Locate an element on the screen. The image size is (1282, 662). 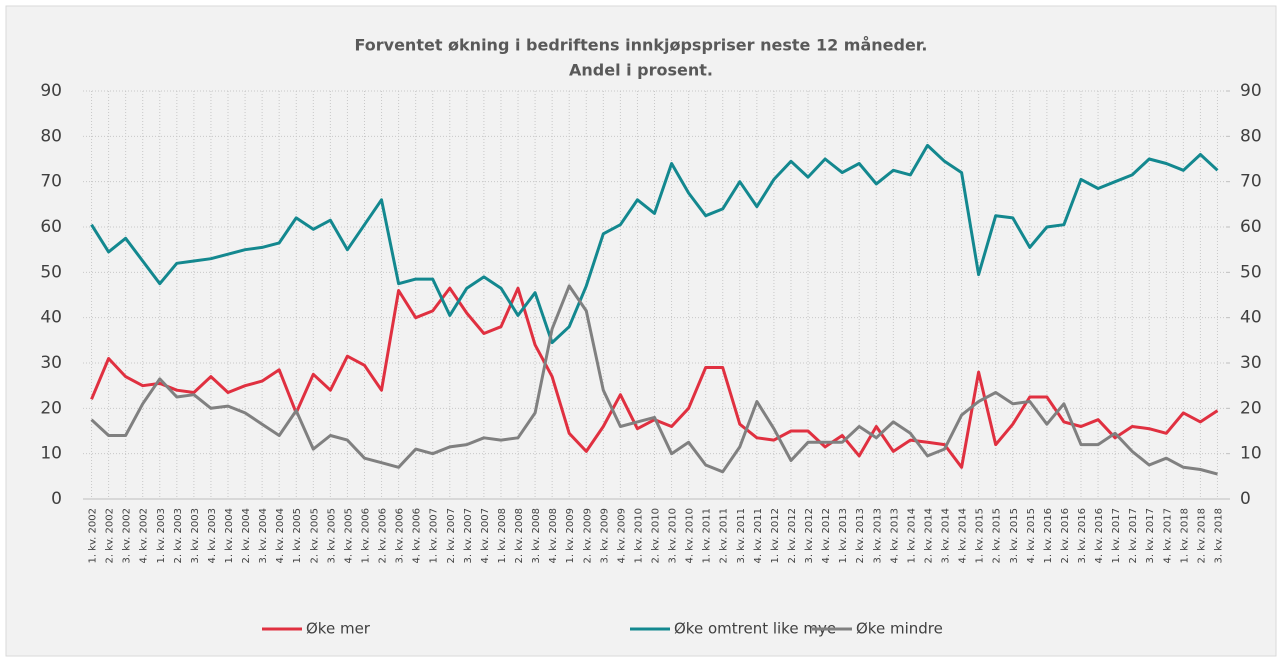
x-tick-label: 2. kv. 2006 is located at coordinates (383, 535).